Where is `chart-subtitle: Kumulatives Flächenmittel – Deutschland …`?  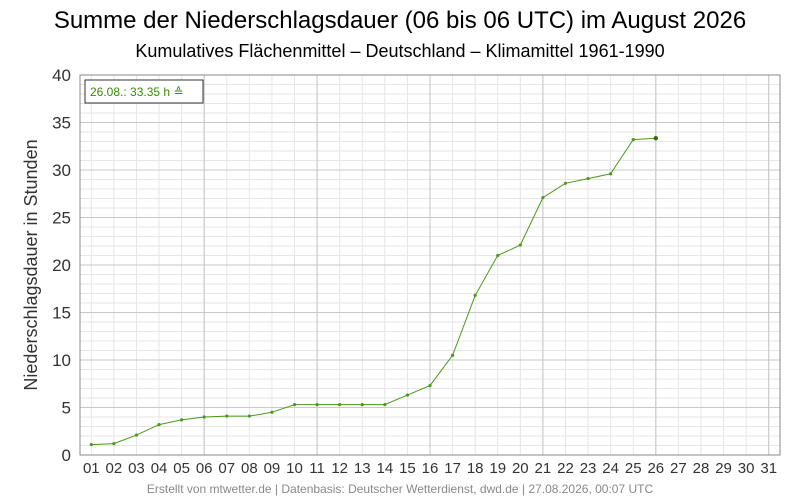
chart-subtitle: Kumulatives Flächenmittel – Deutschland … is located at coordinates (399, 51).